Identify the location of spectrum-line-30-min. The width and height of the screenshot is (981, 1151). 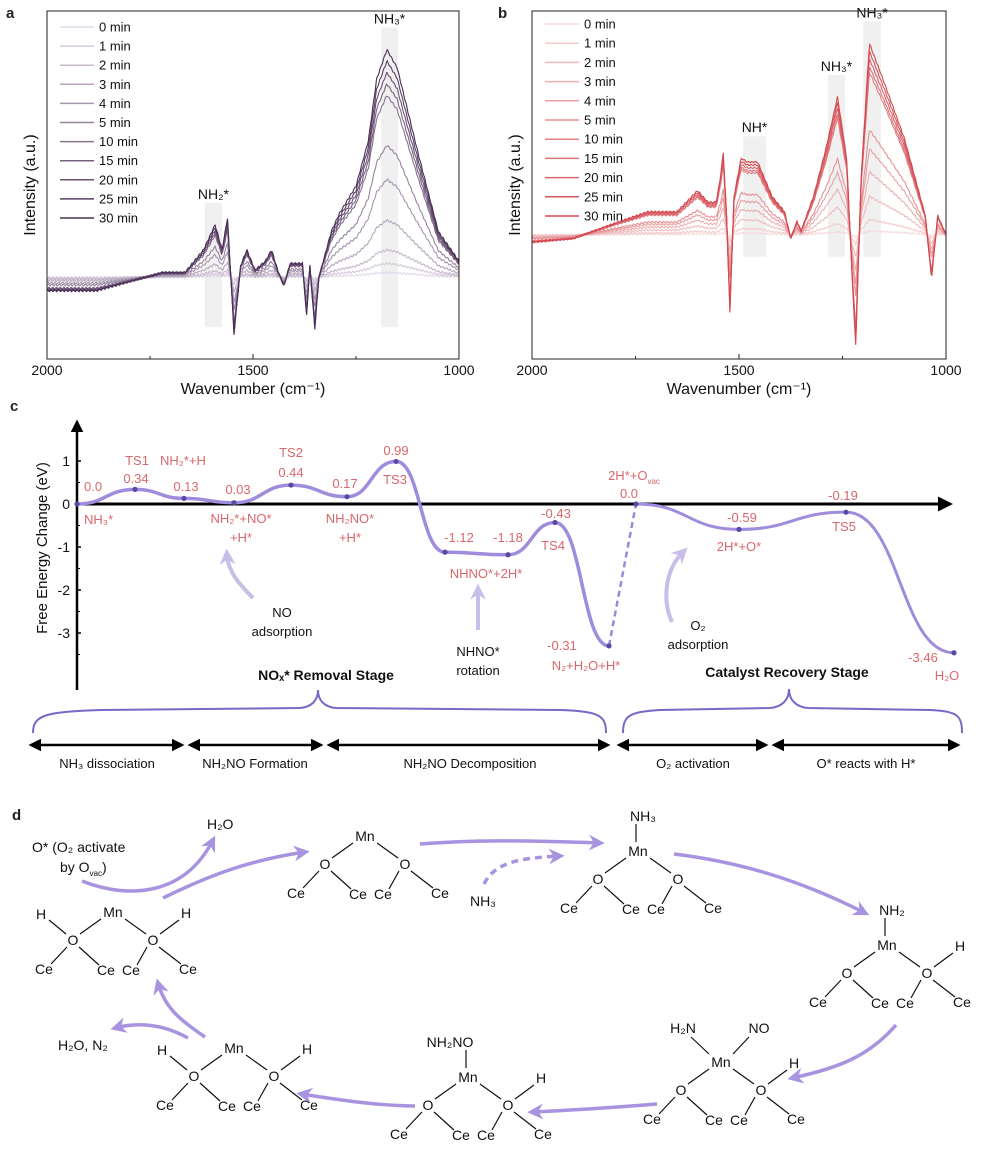
(739, 194).